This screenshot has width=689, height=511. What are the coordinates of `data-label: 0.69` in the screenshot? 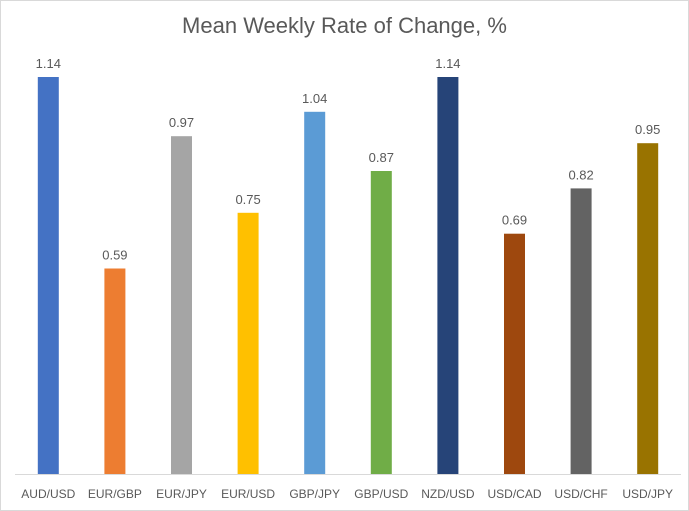 It's located at (514, 220).